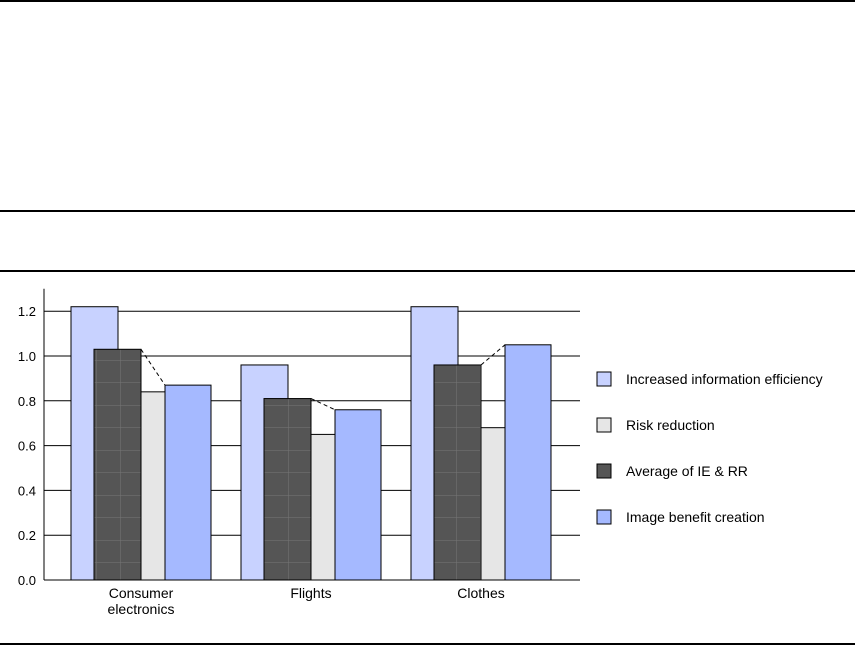 This screenshot has width=855, height=646. Describe the element at coordinates (27, 311) in the screenshot. I see `y-tick-label: 1.2` at that location.